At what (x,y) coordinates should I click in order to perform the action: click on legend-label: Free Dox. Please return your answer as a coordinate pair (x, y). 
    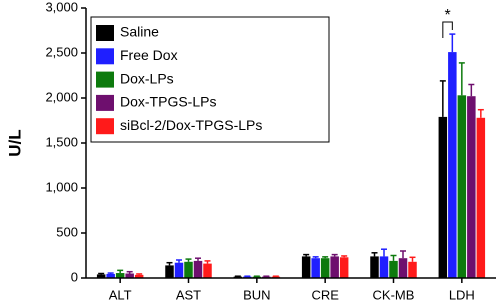
    Looking at the image, I should click on (149, 55).